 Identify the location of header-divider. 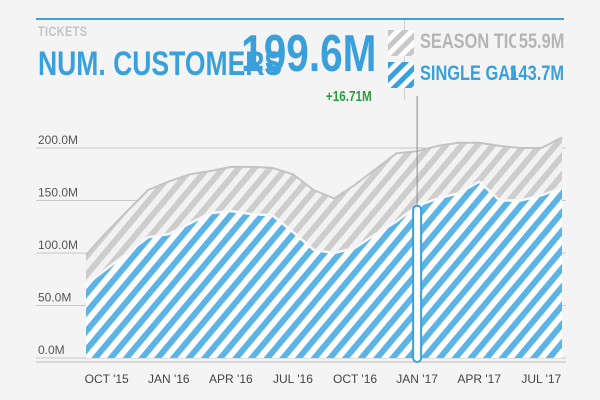
(404, 60).